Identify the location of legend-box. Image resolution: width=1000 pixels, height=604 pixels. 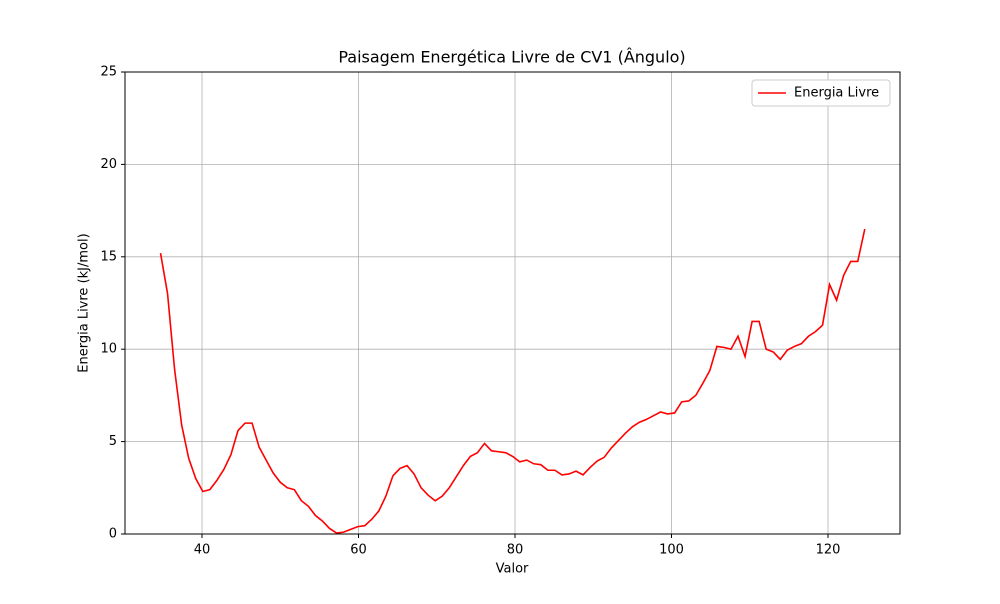
(821, 93).